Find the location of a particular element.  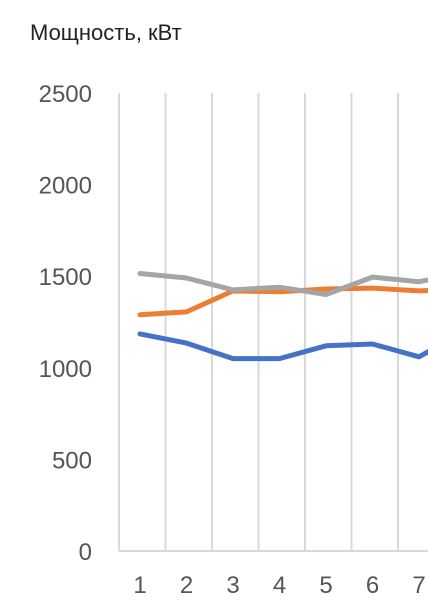

x-tick-label: 3 is located at coordinates (232, 585).